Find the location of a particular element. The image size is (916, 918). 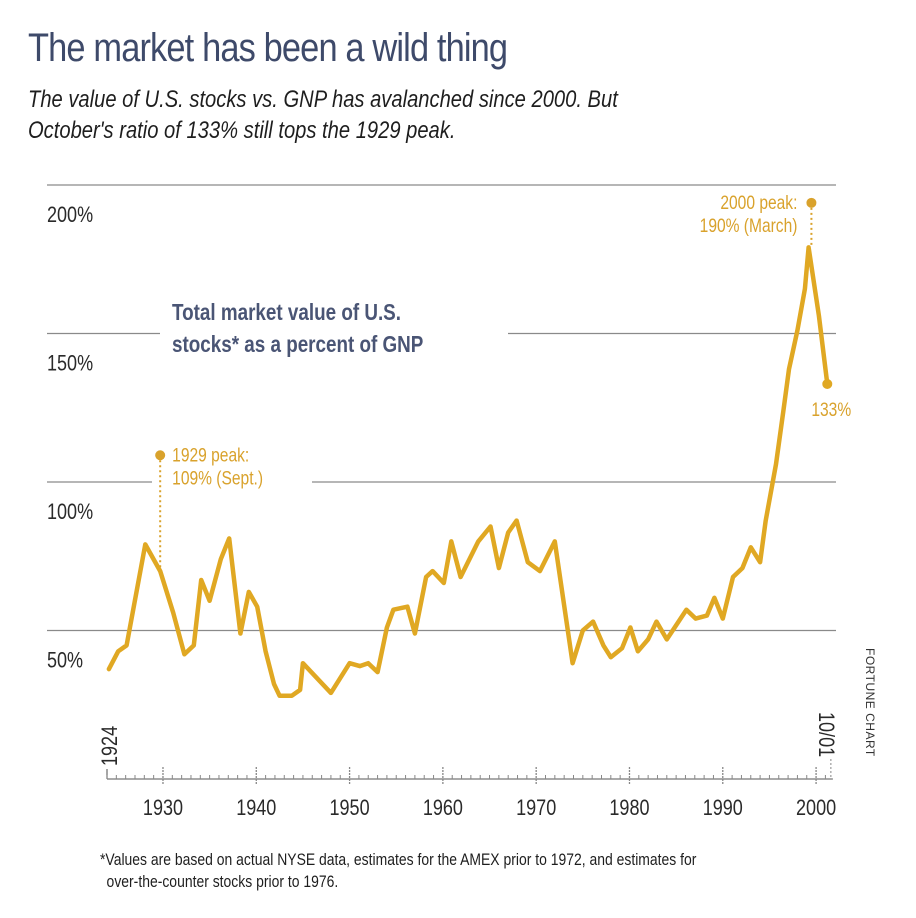

y-tick-label: 100% is located at coordinates (70, 512).